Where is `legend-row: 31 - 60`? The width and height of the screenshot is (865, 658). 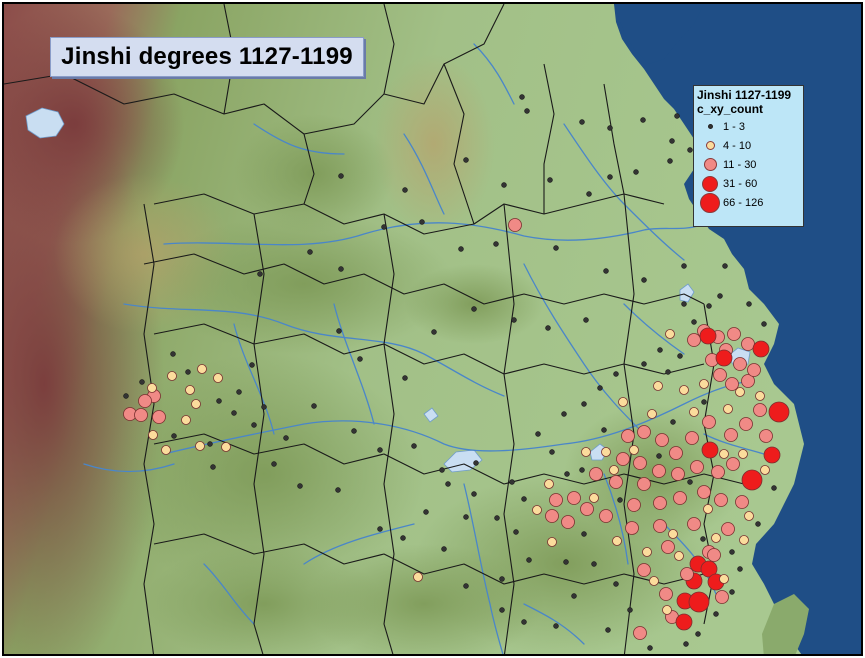 legend-row: 31 - 60 is located at coordinates (748, 183).